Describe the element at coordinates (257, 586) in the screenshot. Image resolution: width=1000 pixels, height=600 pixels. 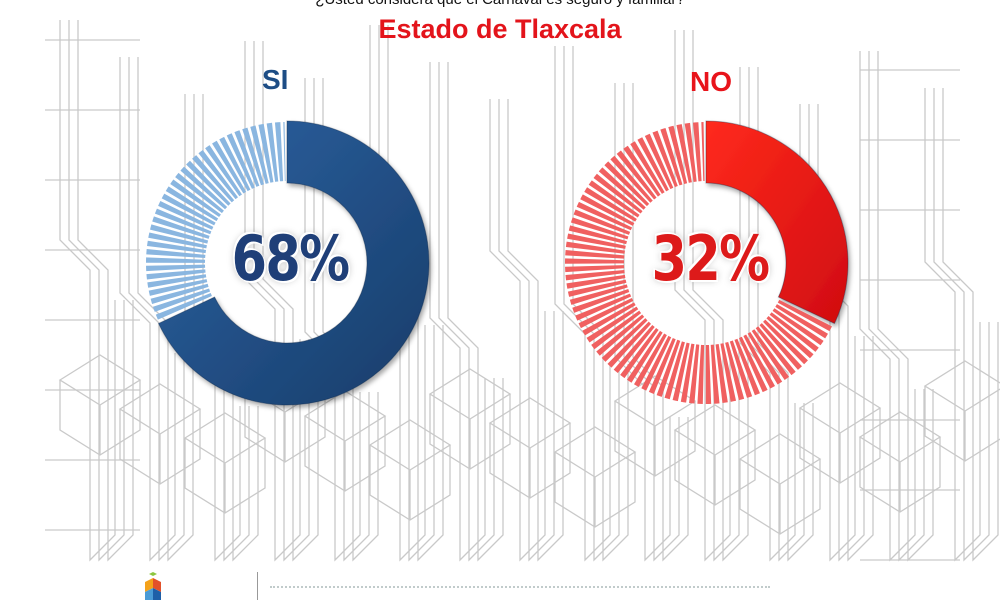
I see `footer-divider` at that location.